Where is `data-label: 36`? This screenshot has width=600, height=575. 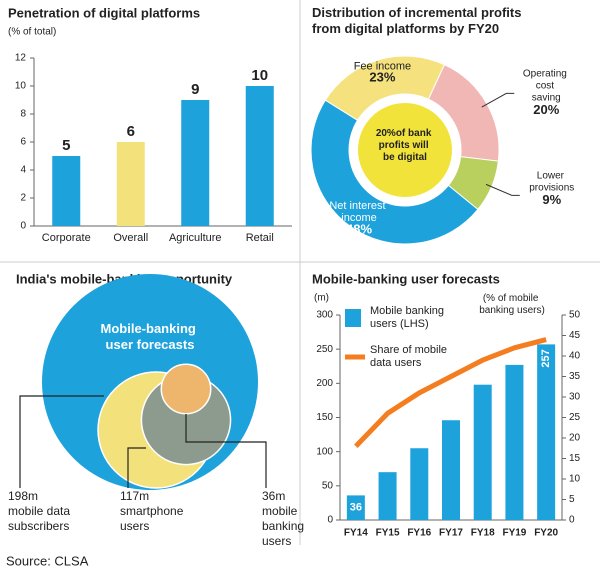
data-label: 36 is located at coordinates (356, 508).